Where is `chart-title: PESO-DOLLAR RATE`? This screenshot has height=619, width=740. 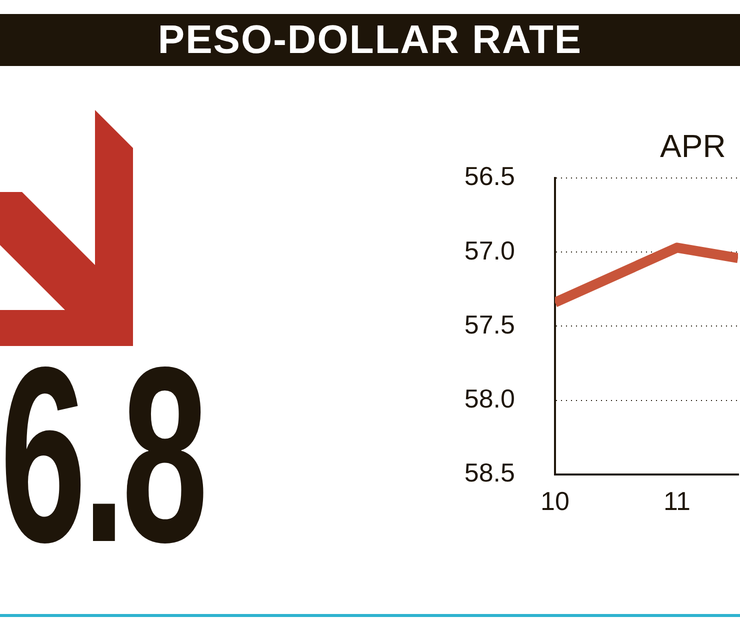 chart-title: PESO-DOLLAR RATE is located at coordinates (370, 40).